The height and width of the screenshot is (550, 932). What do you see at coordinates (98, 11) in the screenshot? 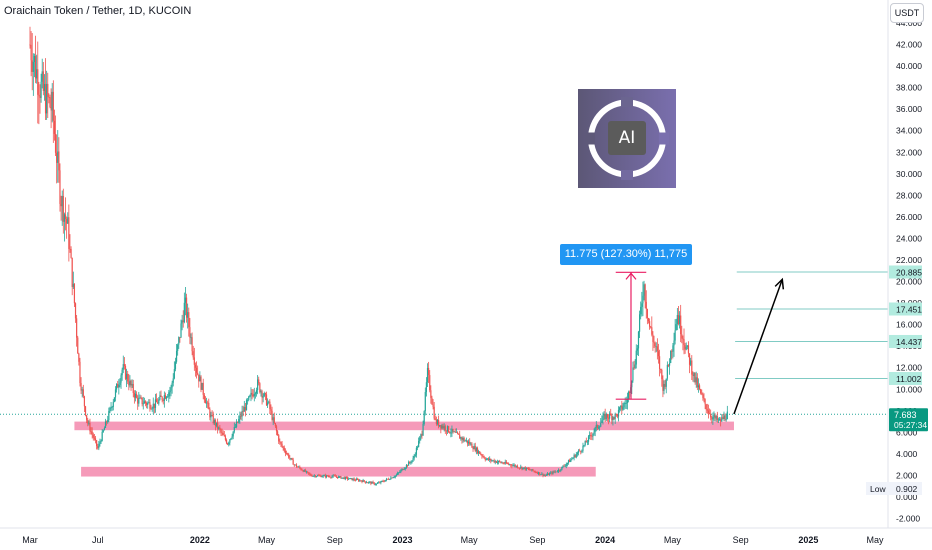
I see `chart-title: Oraichain Token / Tether, 1D, KUCOIN` at bounding box center [98, 11].